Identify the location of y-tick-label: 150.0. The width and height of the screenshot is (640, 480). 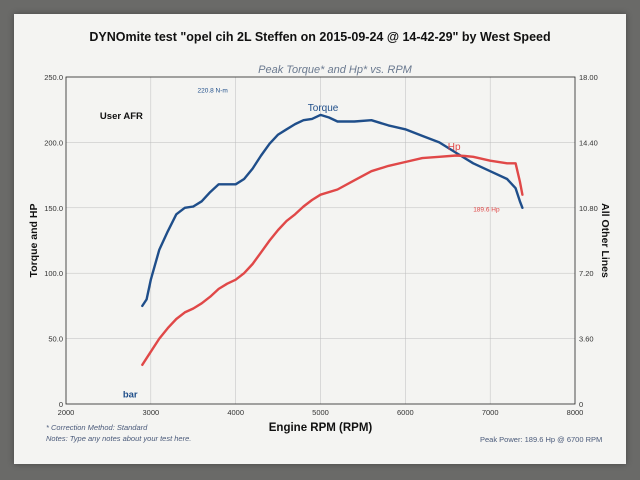
(53, 208).